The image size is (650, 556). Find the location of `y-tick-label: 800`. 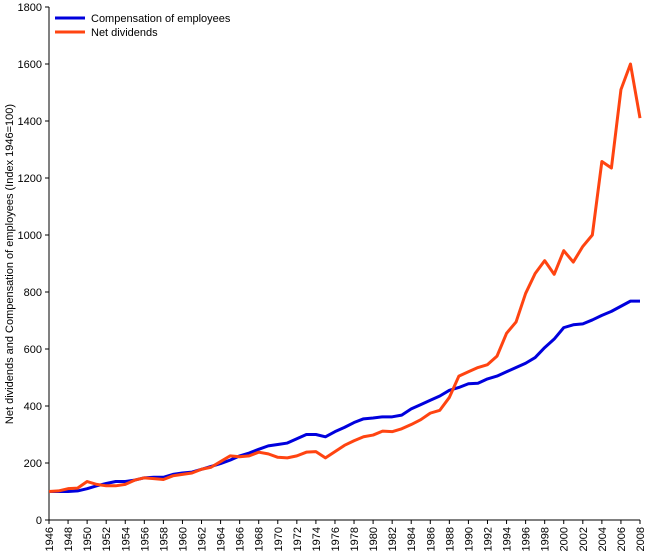

y-tick-label: 800 is located at coordinates (33, 293).